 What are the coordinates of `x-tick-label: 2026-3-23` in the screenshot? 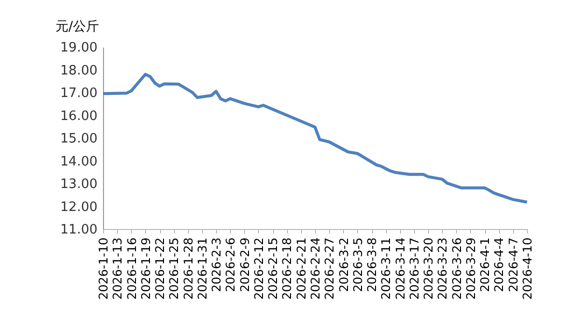 It's located at (443, 269).